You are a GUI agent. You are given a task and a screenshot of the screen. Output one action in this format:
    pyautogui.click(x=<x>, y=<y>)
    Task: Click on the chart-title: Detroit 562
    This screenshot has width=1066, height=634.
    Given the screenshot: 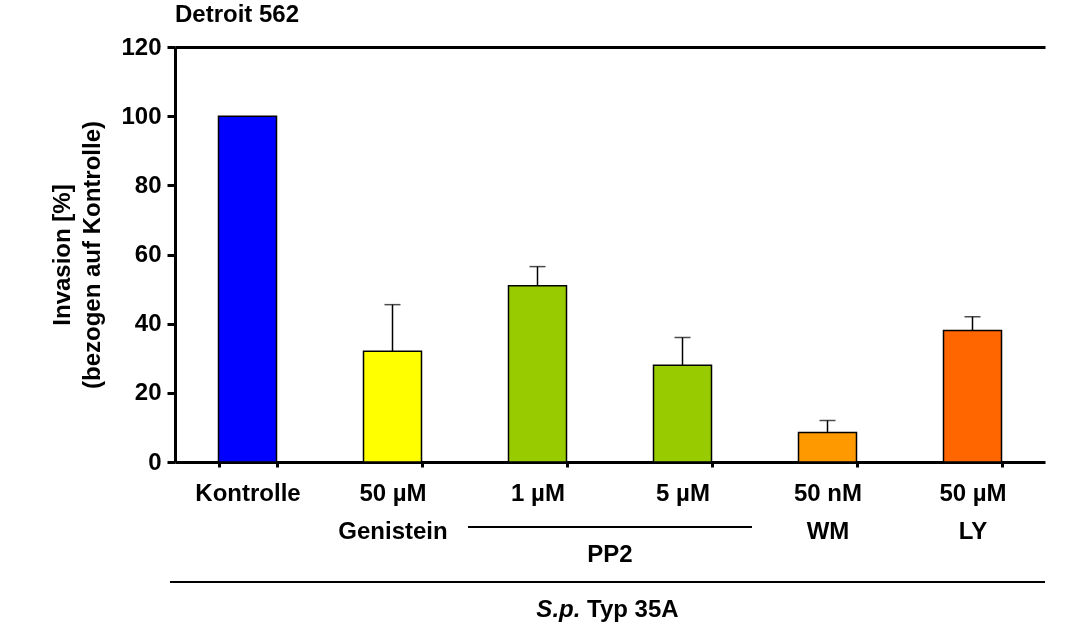 What is the action you would take?
    pyautogui.click(x=237, y=13)
    